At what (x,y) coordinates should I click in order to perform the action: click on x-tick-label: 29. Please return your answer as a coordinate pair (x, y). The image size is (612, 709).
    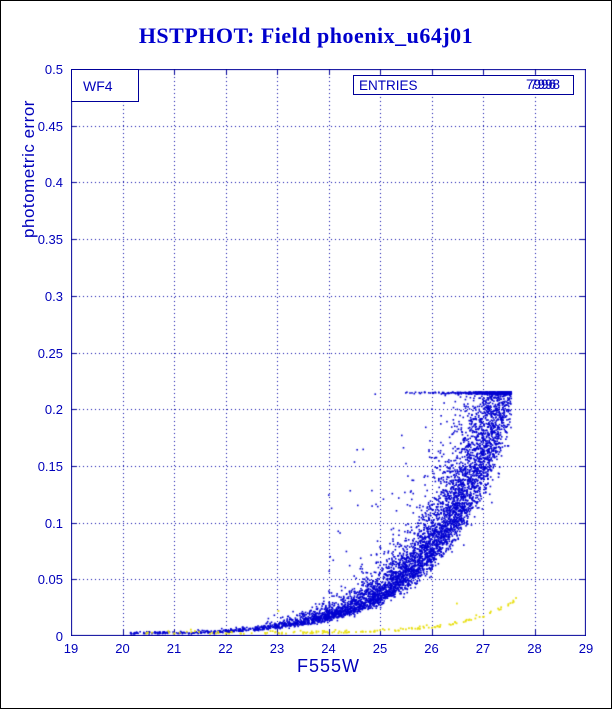
    Looking at the image, I should click on (586, 648).